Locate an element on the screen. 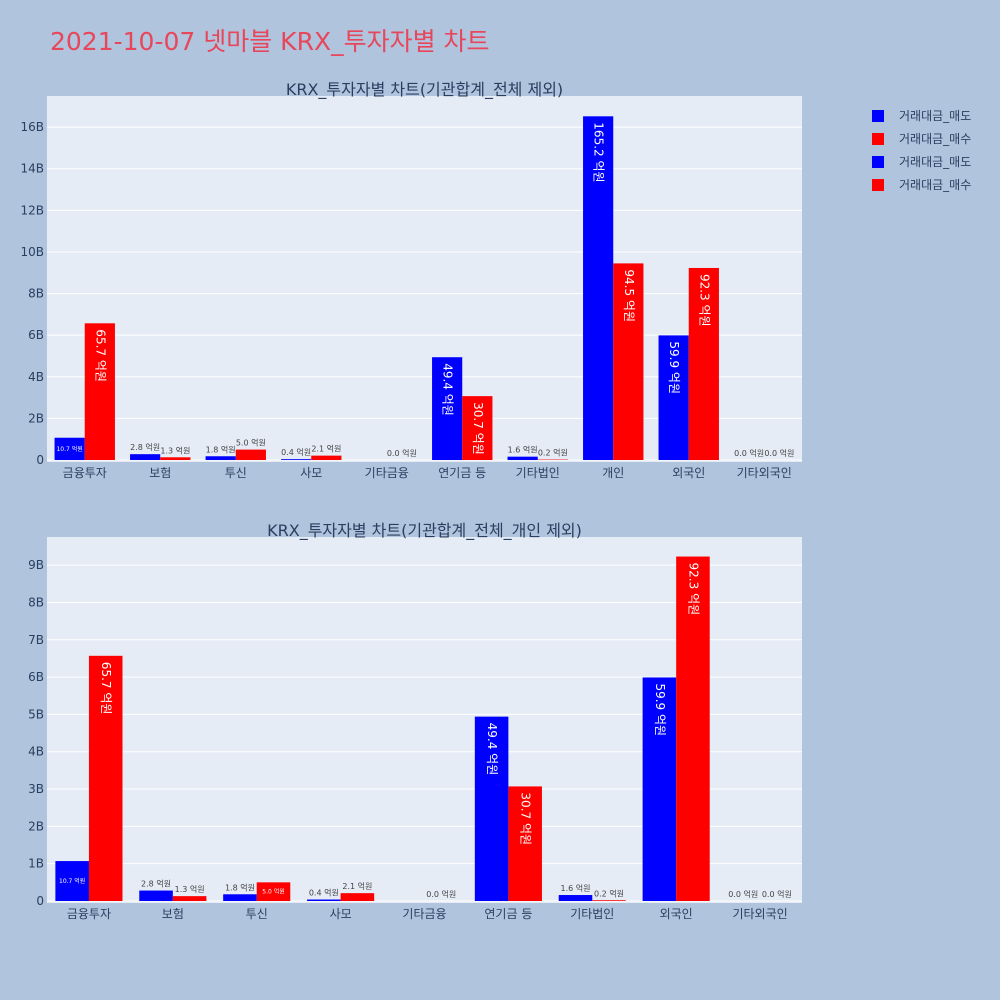  x-tick-label: 보험 is located at coordinates (173, 914).